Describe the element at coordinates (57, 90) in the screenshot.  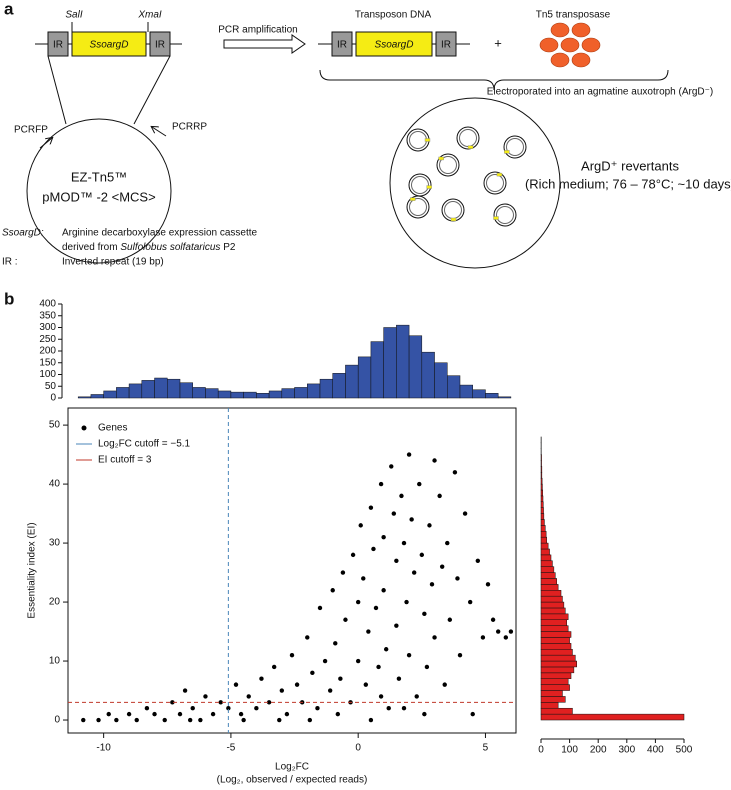
I see `connector` at that location.